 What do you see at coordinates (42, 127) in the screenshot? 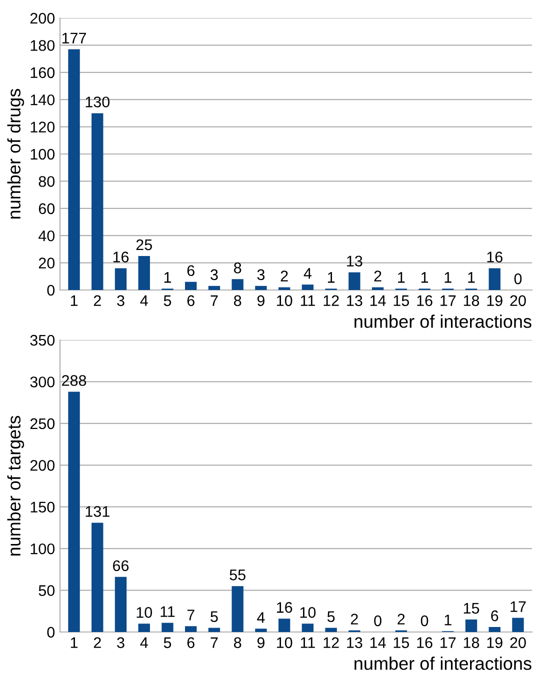
I see `y-tick-label: 120` at bounding box center [42, 127].